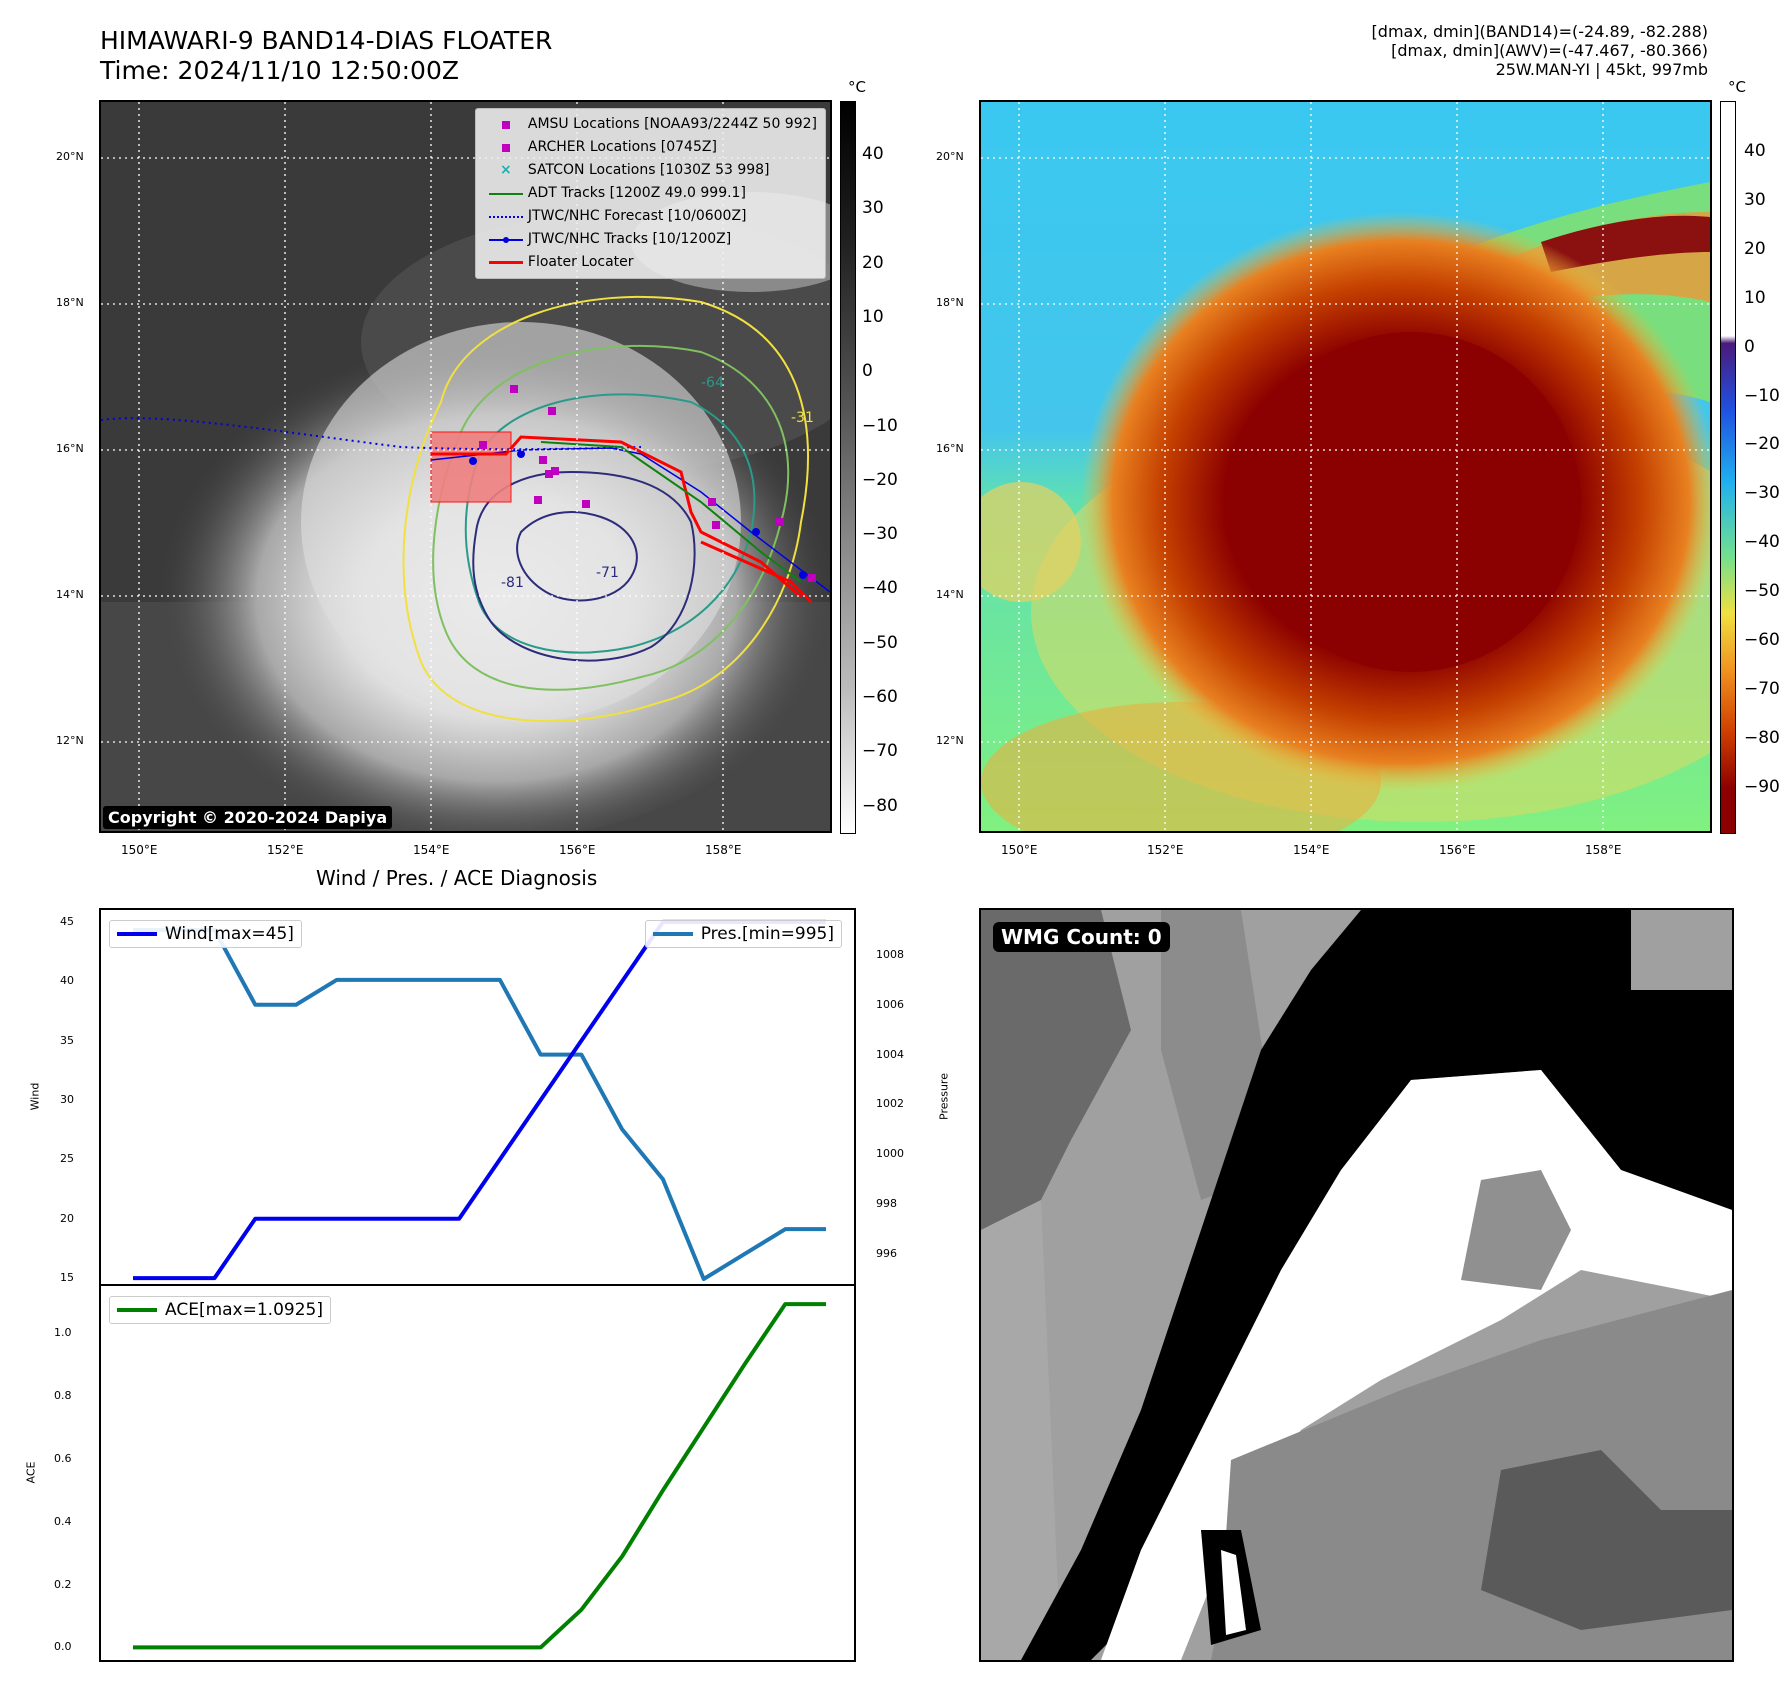 Image resolution: width=1792 pixels, height=1690 pixels. I want to click on contour-label-71: -71, so click(607, 573).